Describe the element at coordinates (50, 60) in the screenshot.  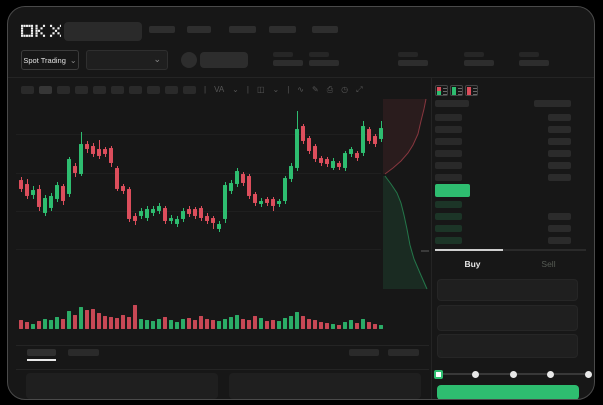
I see `market-type-dropdown: Spot Trading ⌄` at that location.